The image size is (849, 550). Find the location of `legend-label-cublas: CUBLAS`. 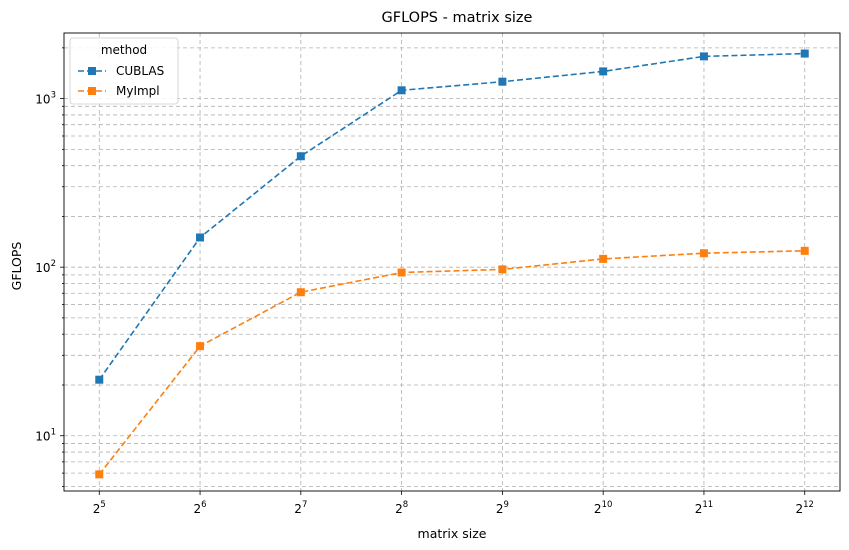

legend-label-cublas: CUBLAS is located at coordinates (140, 71).